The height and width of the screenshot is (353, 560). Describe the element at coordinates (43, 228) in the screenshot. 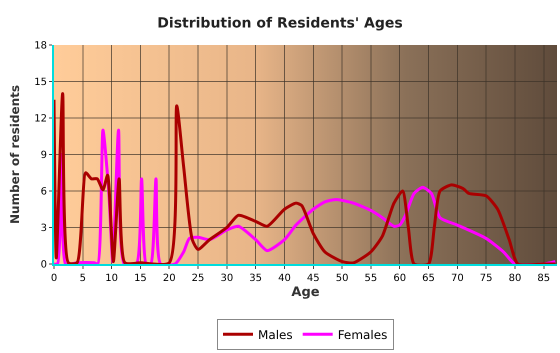

I see `y-tick-label: 3` at that location.